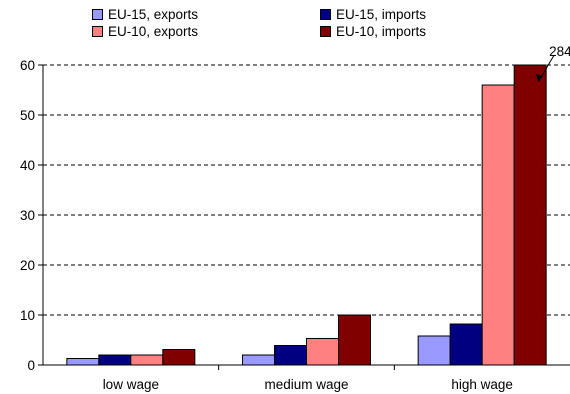 The height and width of the screenshot is (394, 570). Describe the element at coordinates (540, 78) in the screenshot. I see `annotation-arrow-head` at that location.